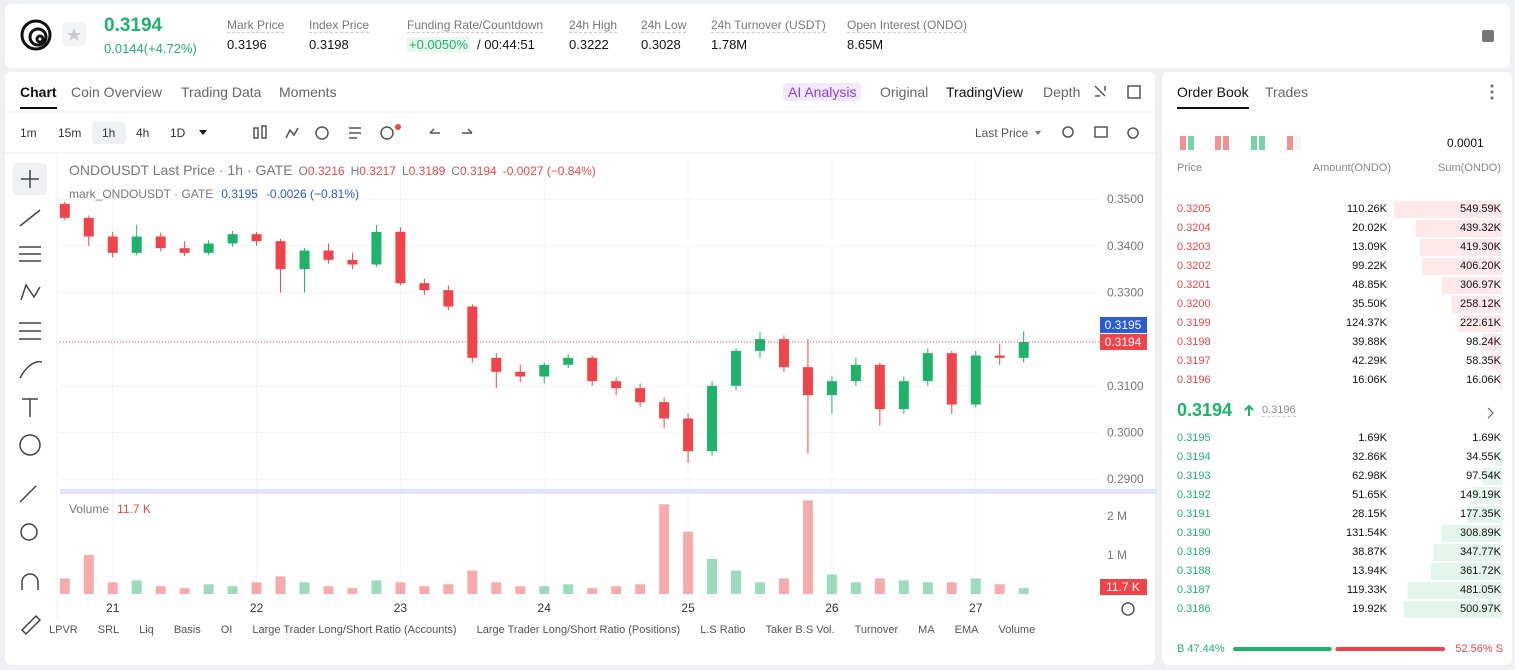 The height and width of the screenshot is (670, 1515). Describe the element at coordinates (1488, 36) in the screenshot. I see `menu-icon` at that location.